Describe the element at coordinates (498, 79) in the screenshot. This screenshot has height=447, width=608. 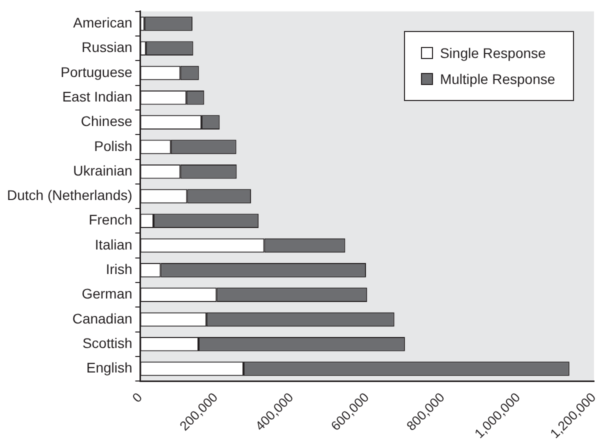
I see `legend-label: Multiple Response` at that location.